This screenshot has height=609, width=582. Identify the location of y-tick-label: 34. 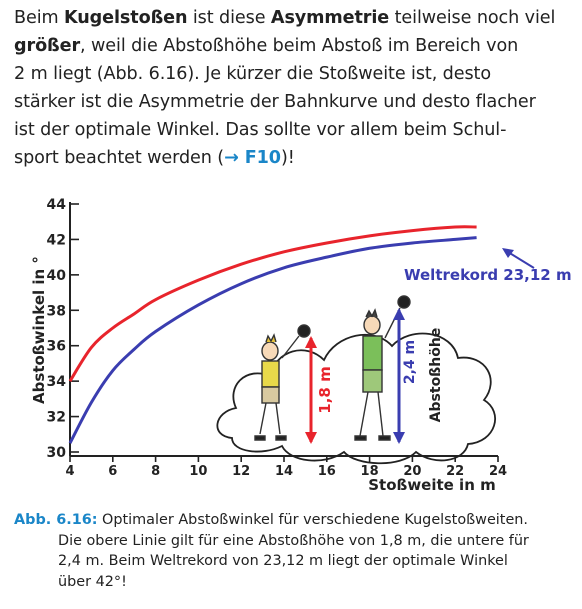
(57, 382).